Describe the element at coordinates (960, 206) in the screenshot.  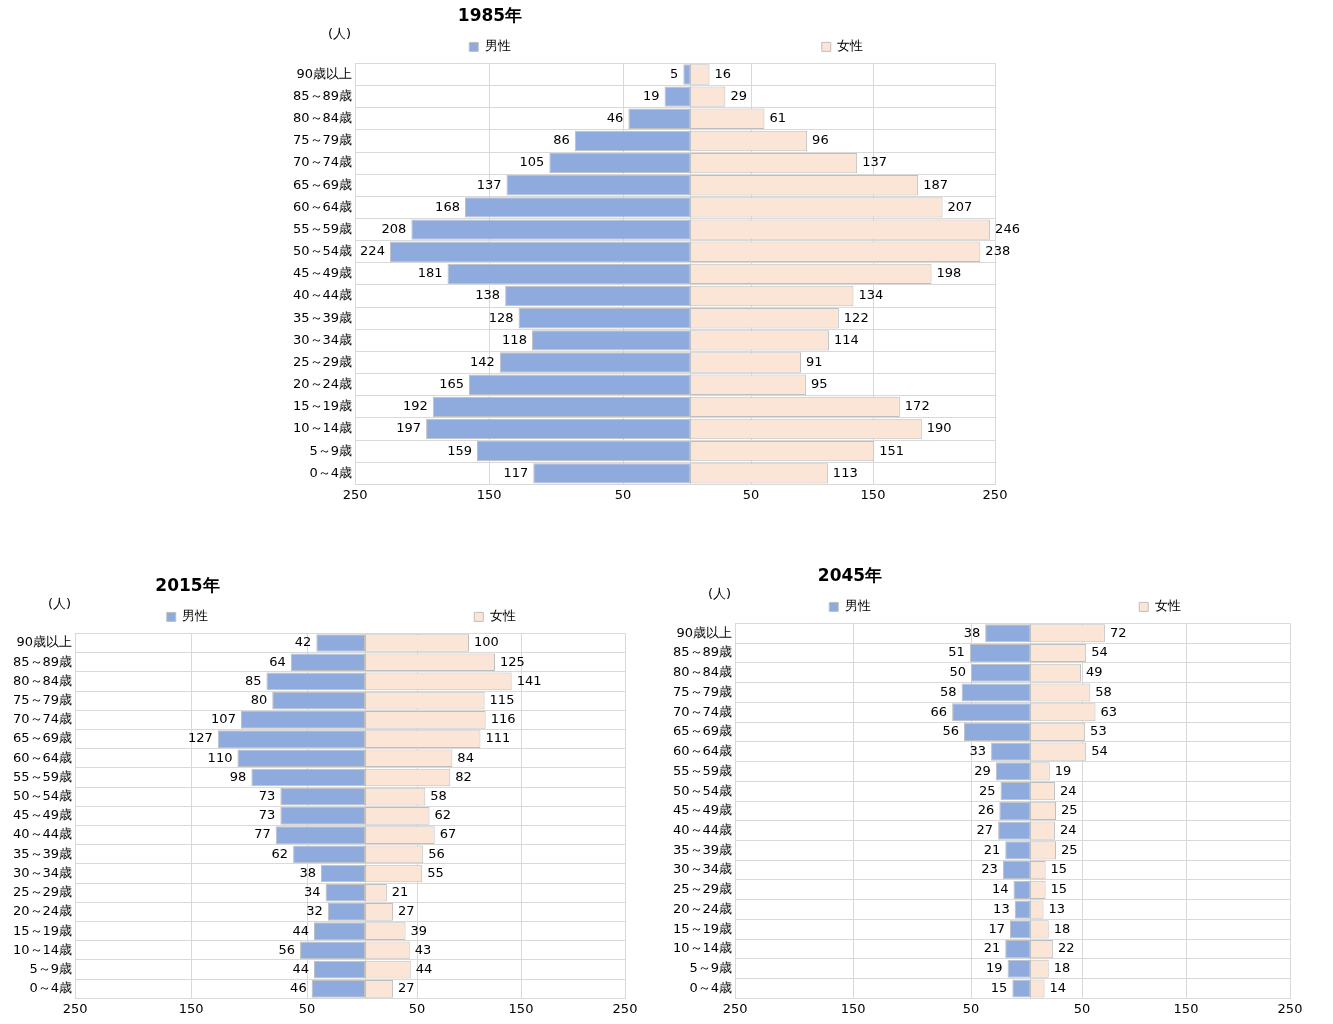
I see `data-label: 207` at that location.